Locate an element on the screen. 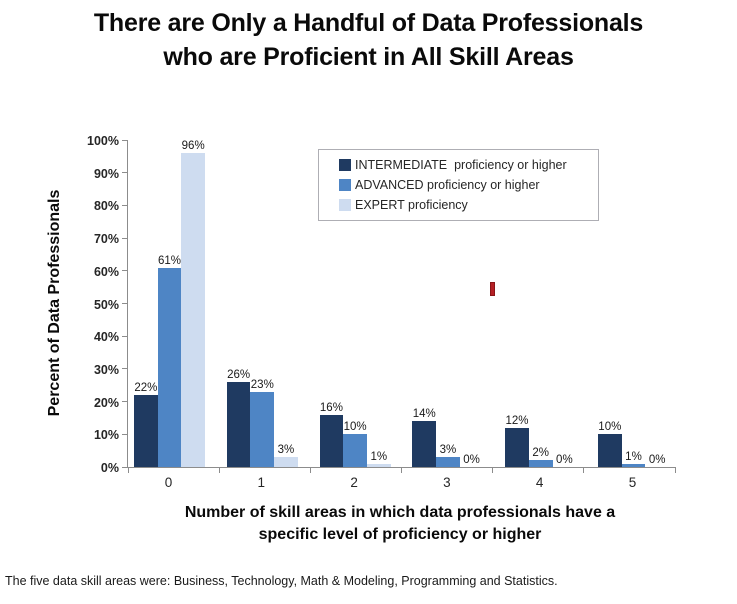  x-category-label: 0 is located at coordinates (168, 482).